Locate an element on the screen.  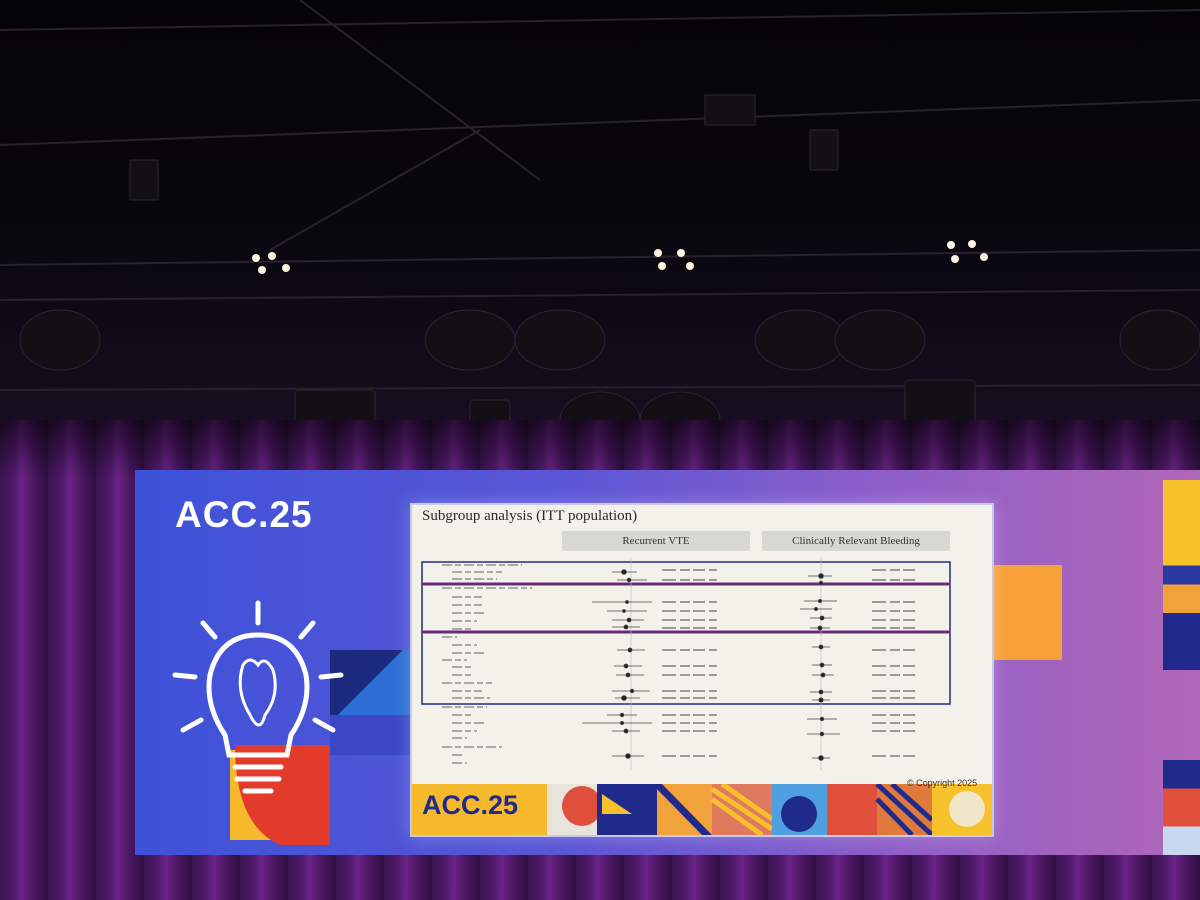
copyright-text: © Copyright 2025 is located at coordinates (942, 783).